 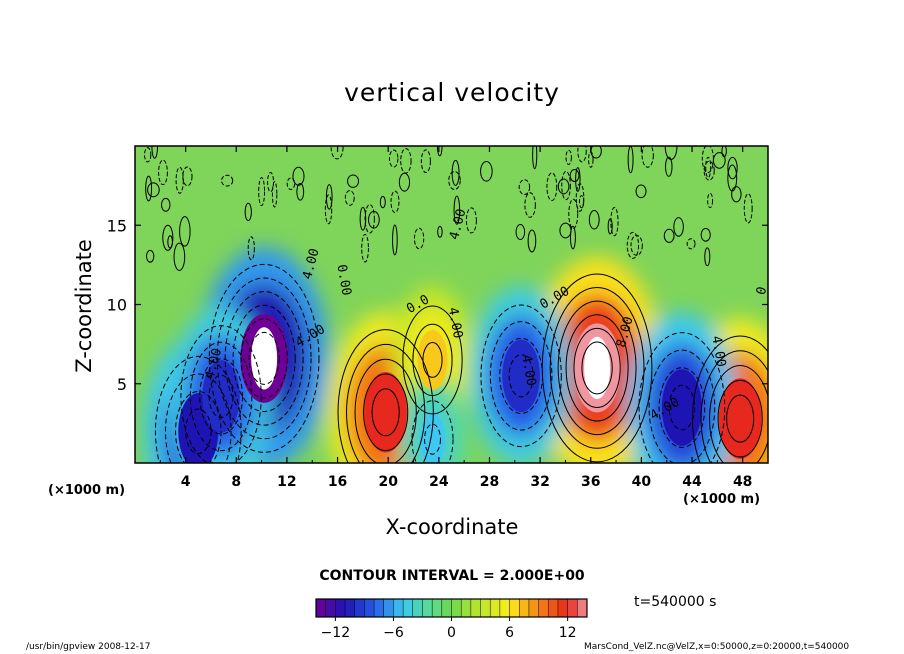 I want to click on contour-interval-label: CONTOUR INTERVAL = 2.000E+00, so click(x=452, y=576).